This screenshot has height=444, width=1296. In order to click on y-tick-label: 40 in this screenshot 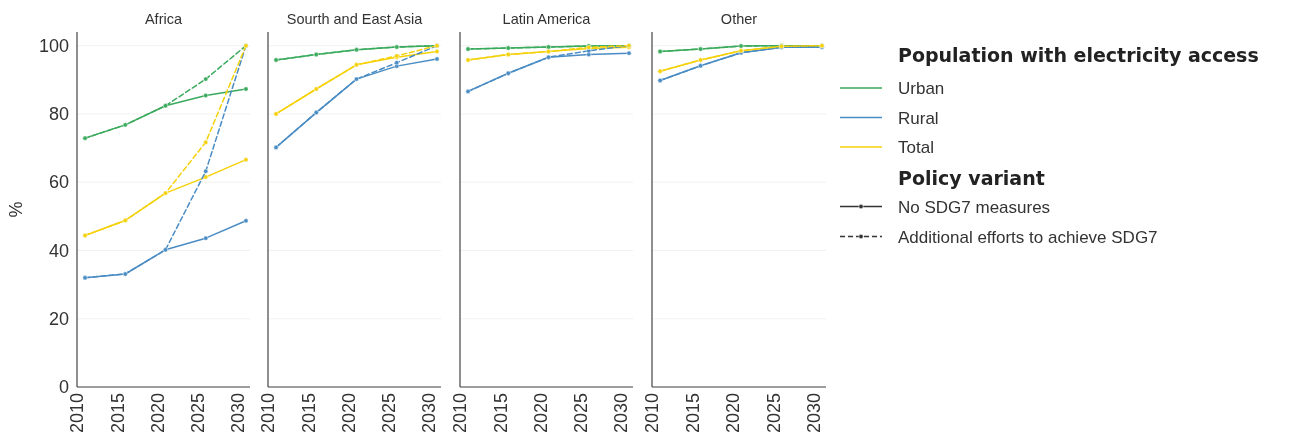, I will do `click(58, 250)`.